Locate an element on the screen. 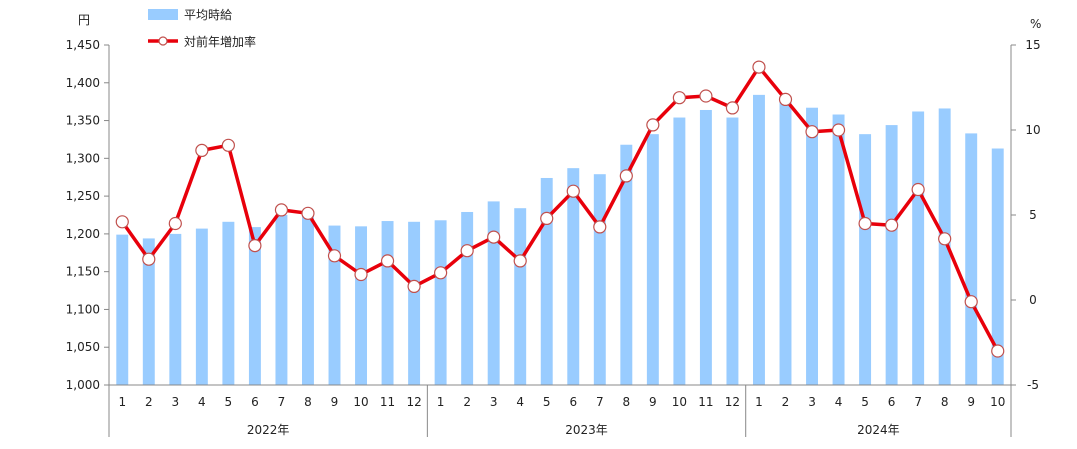  right-axis-unit: % is located at coordinates (1035, 24).